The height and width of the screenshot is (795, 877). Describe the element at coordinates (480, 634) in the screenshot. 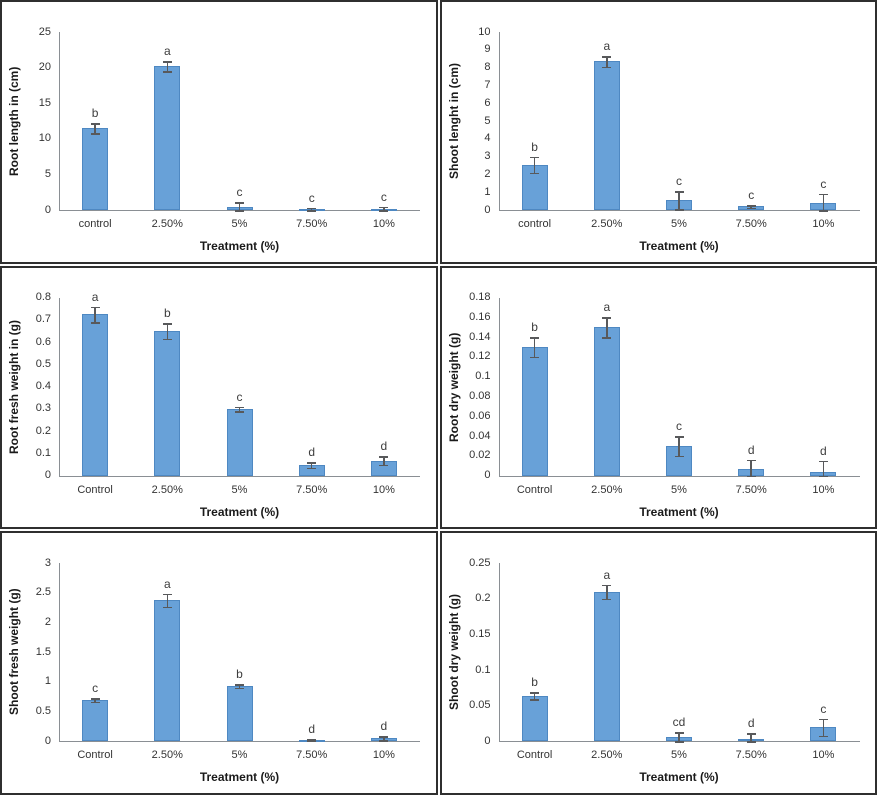

I see `y-tick-label: 0.15` at that location.